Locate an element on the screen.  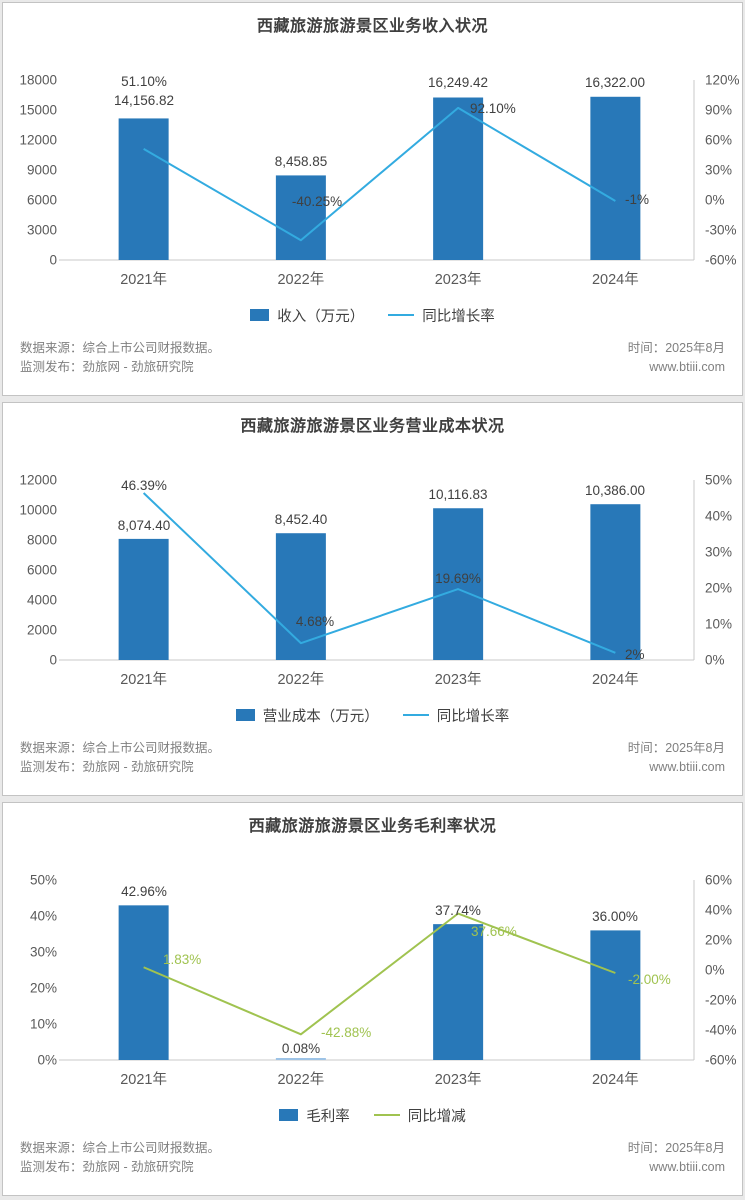
bar-data-label: 42.96% is located at coordinates (144, 891).